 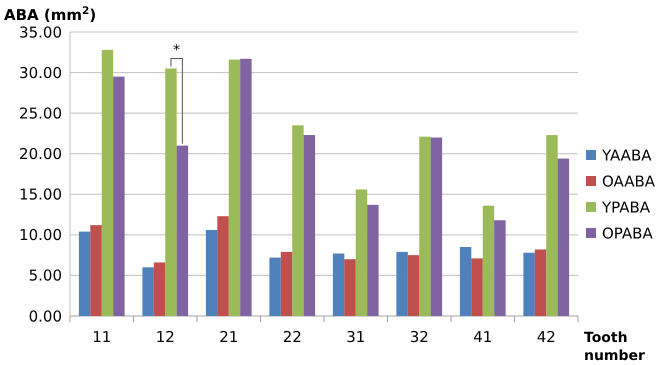 I want to click on y-tick-label: 25.00, so click(x=40, y=113).